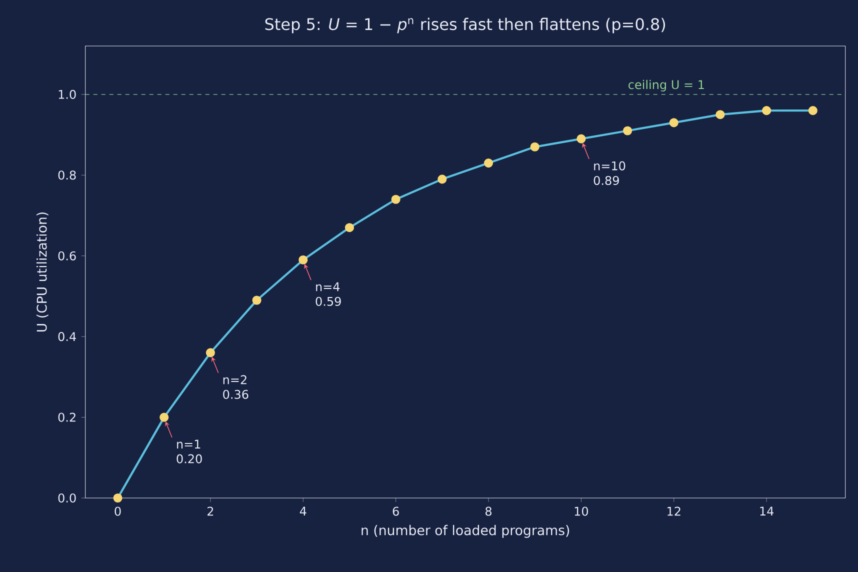 The width and height of the screenshot is (858, 572). Describe the element at coordinates (489, 511) in the screenshot. I see `x-tick-label: 8` at that location.